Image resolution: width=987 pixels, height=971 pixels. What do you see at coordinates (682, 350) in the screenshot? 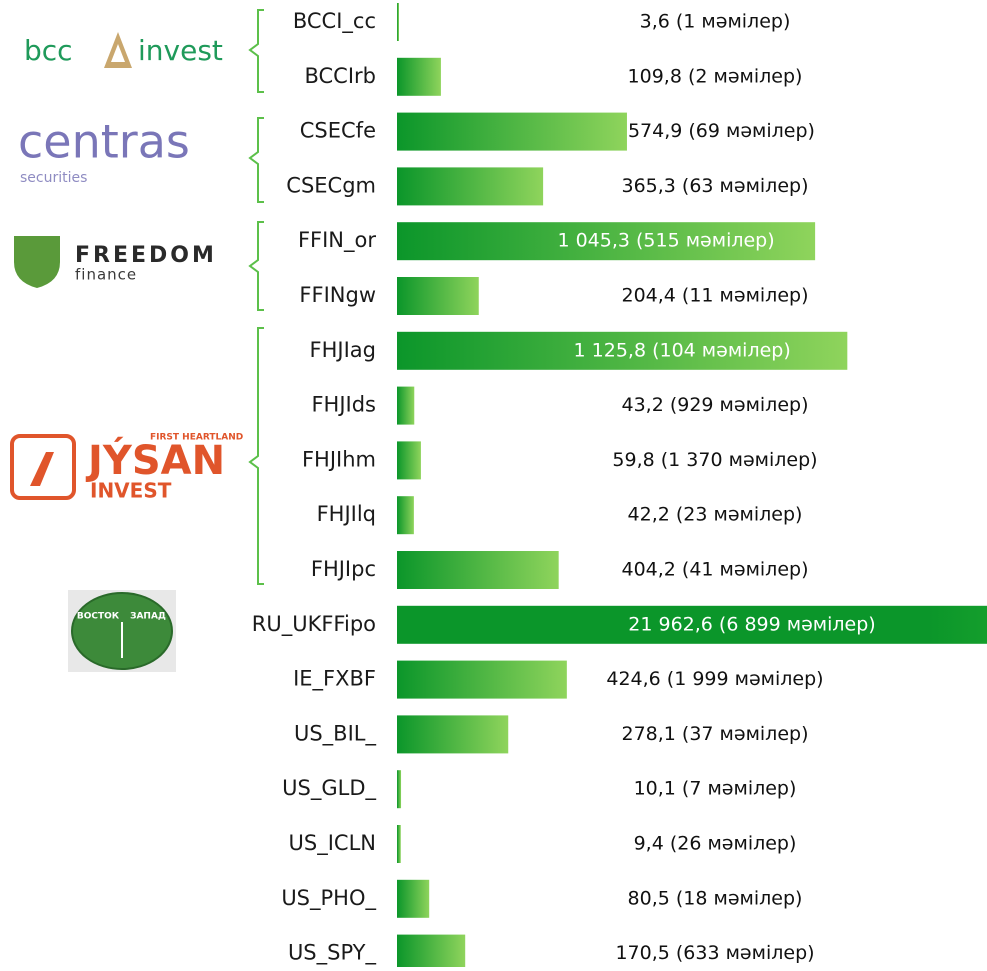
I see `value-label: 1 125,8 (104 мәмілер)` at bounding box center [682, 350].